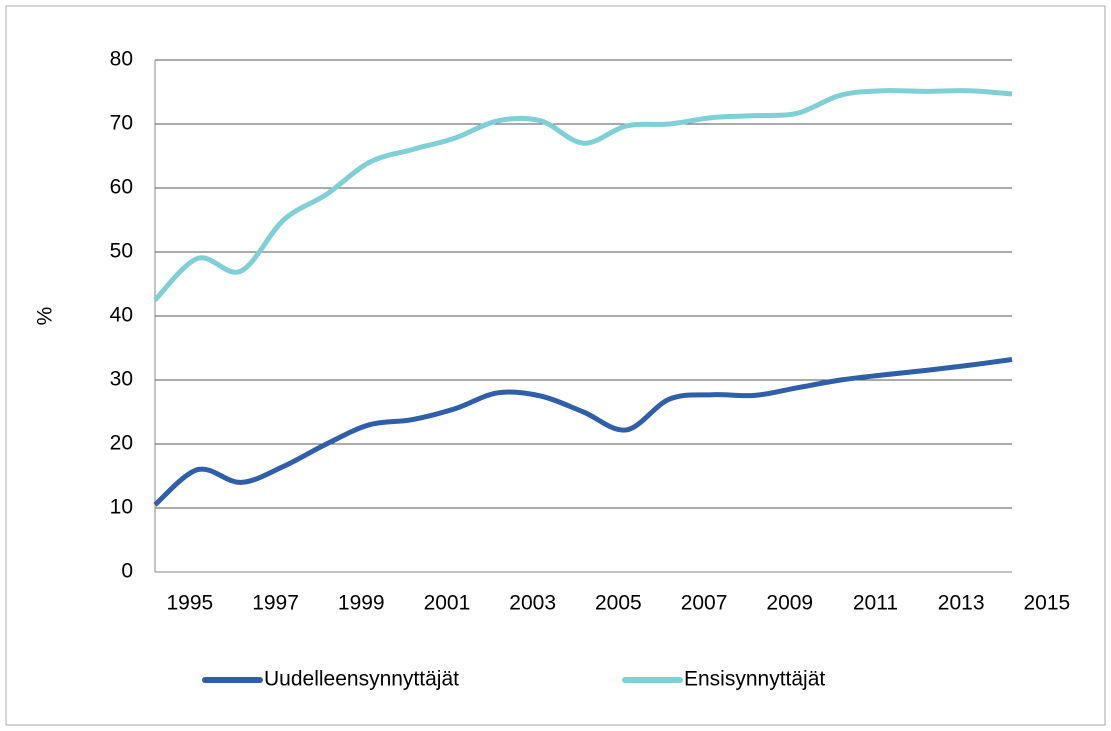 This screenshot has height=731, width=1111. Describe the element at coordinates (875, 603) in the screenshot. I see `x-tick-label: 2011` at that location.